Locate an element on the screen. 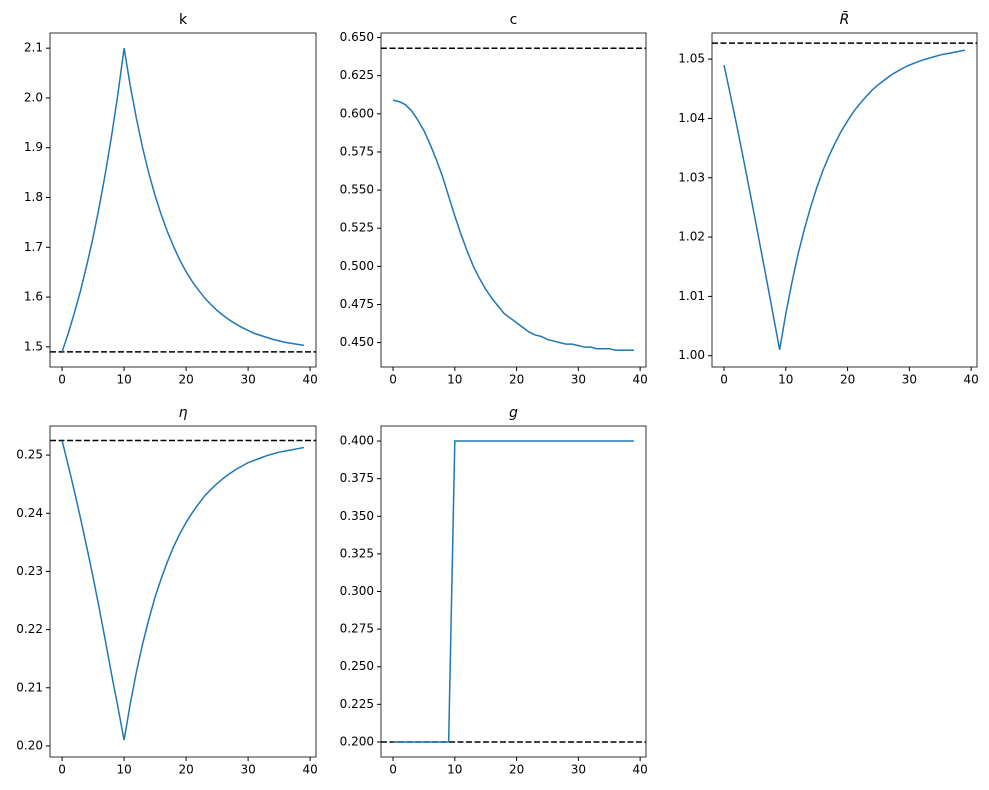 This screenshot has width=989, height=790. y-tick-label: 0.525 is located at coordinates (357, 228).